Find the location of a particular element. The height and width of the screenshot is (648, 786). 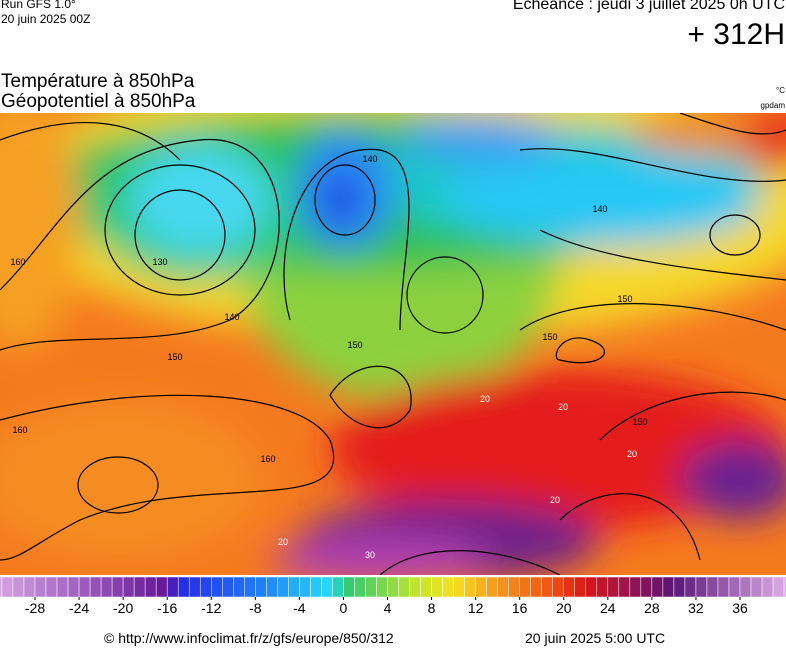

colorbar-tick-label: 28 is located at coordinates (652, 608).